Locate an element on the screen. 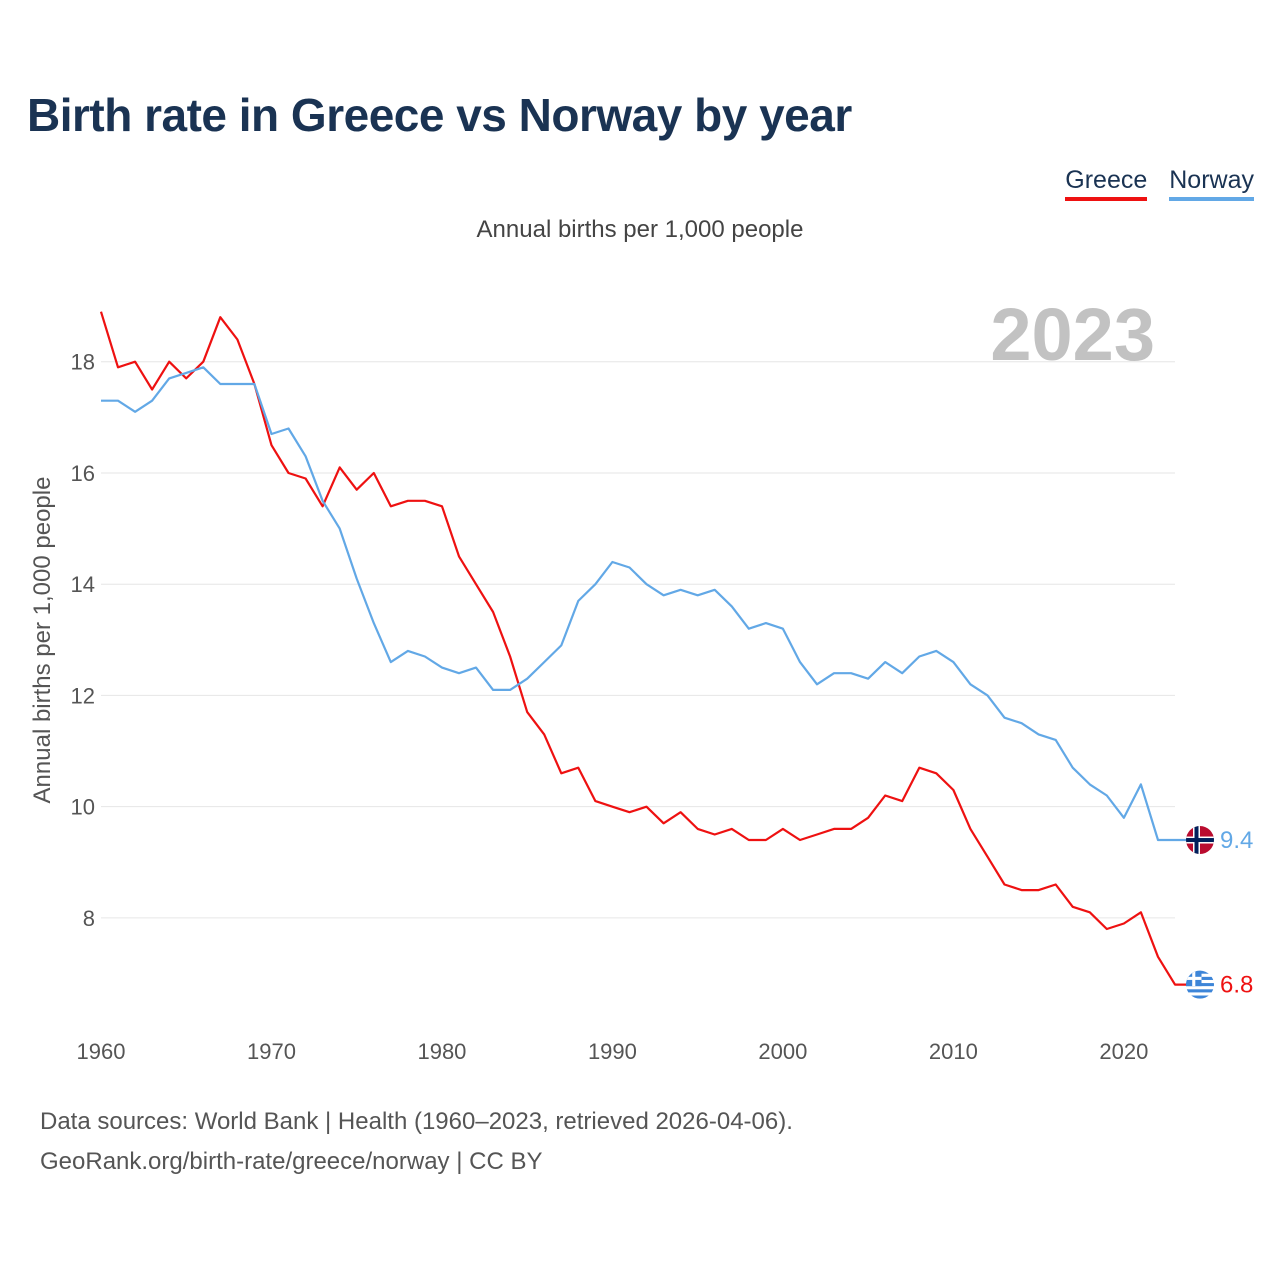  year-watermark: 2023 is located at coordinates (1072, 334).